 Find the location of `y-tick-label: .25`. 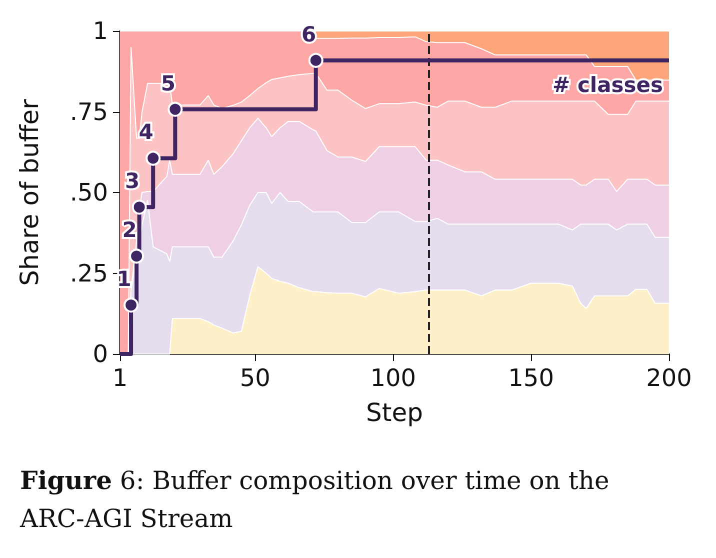

y-tick-label: .25 is located at coordinates (89, 273).